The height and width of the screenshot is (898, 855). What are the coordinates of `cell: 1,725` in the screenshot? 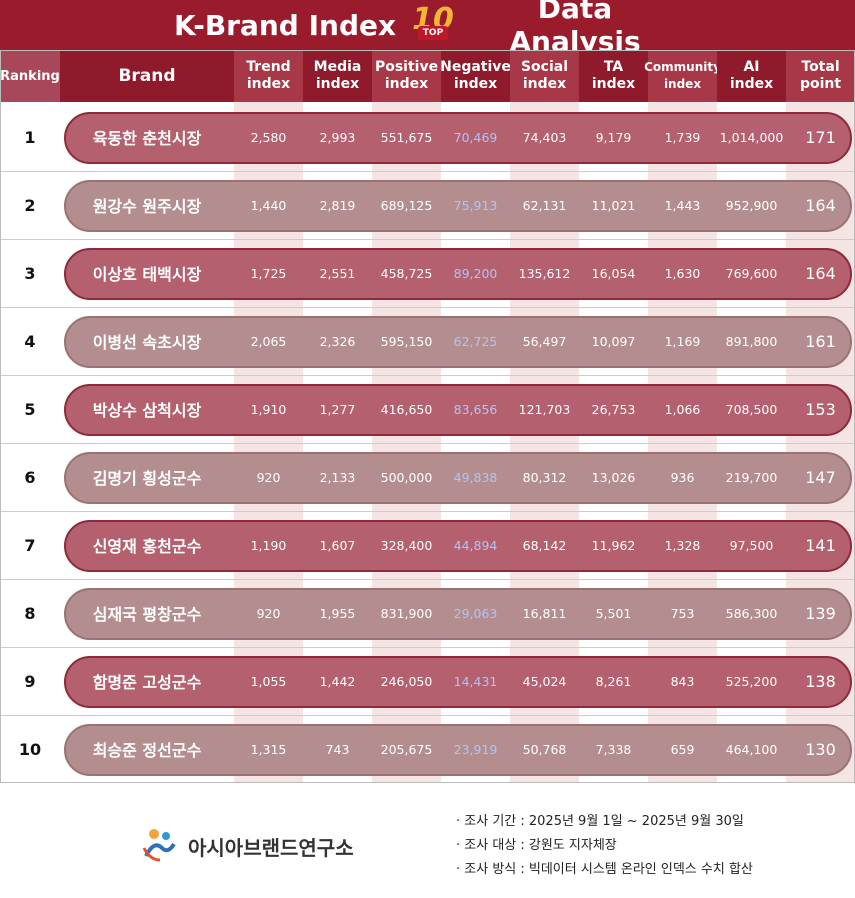 It's located at (268, 273).